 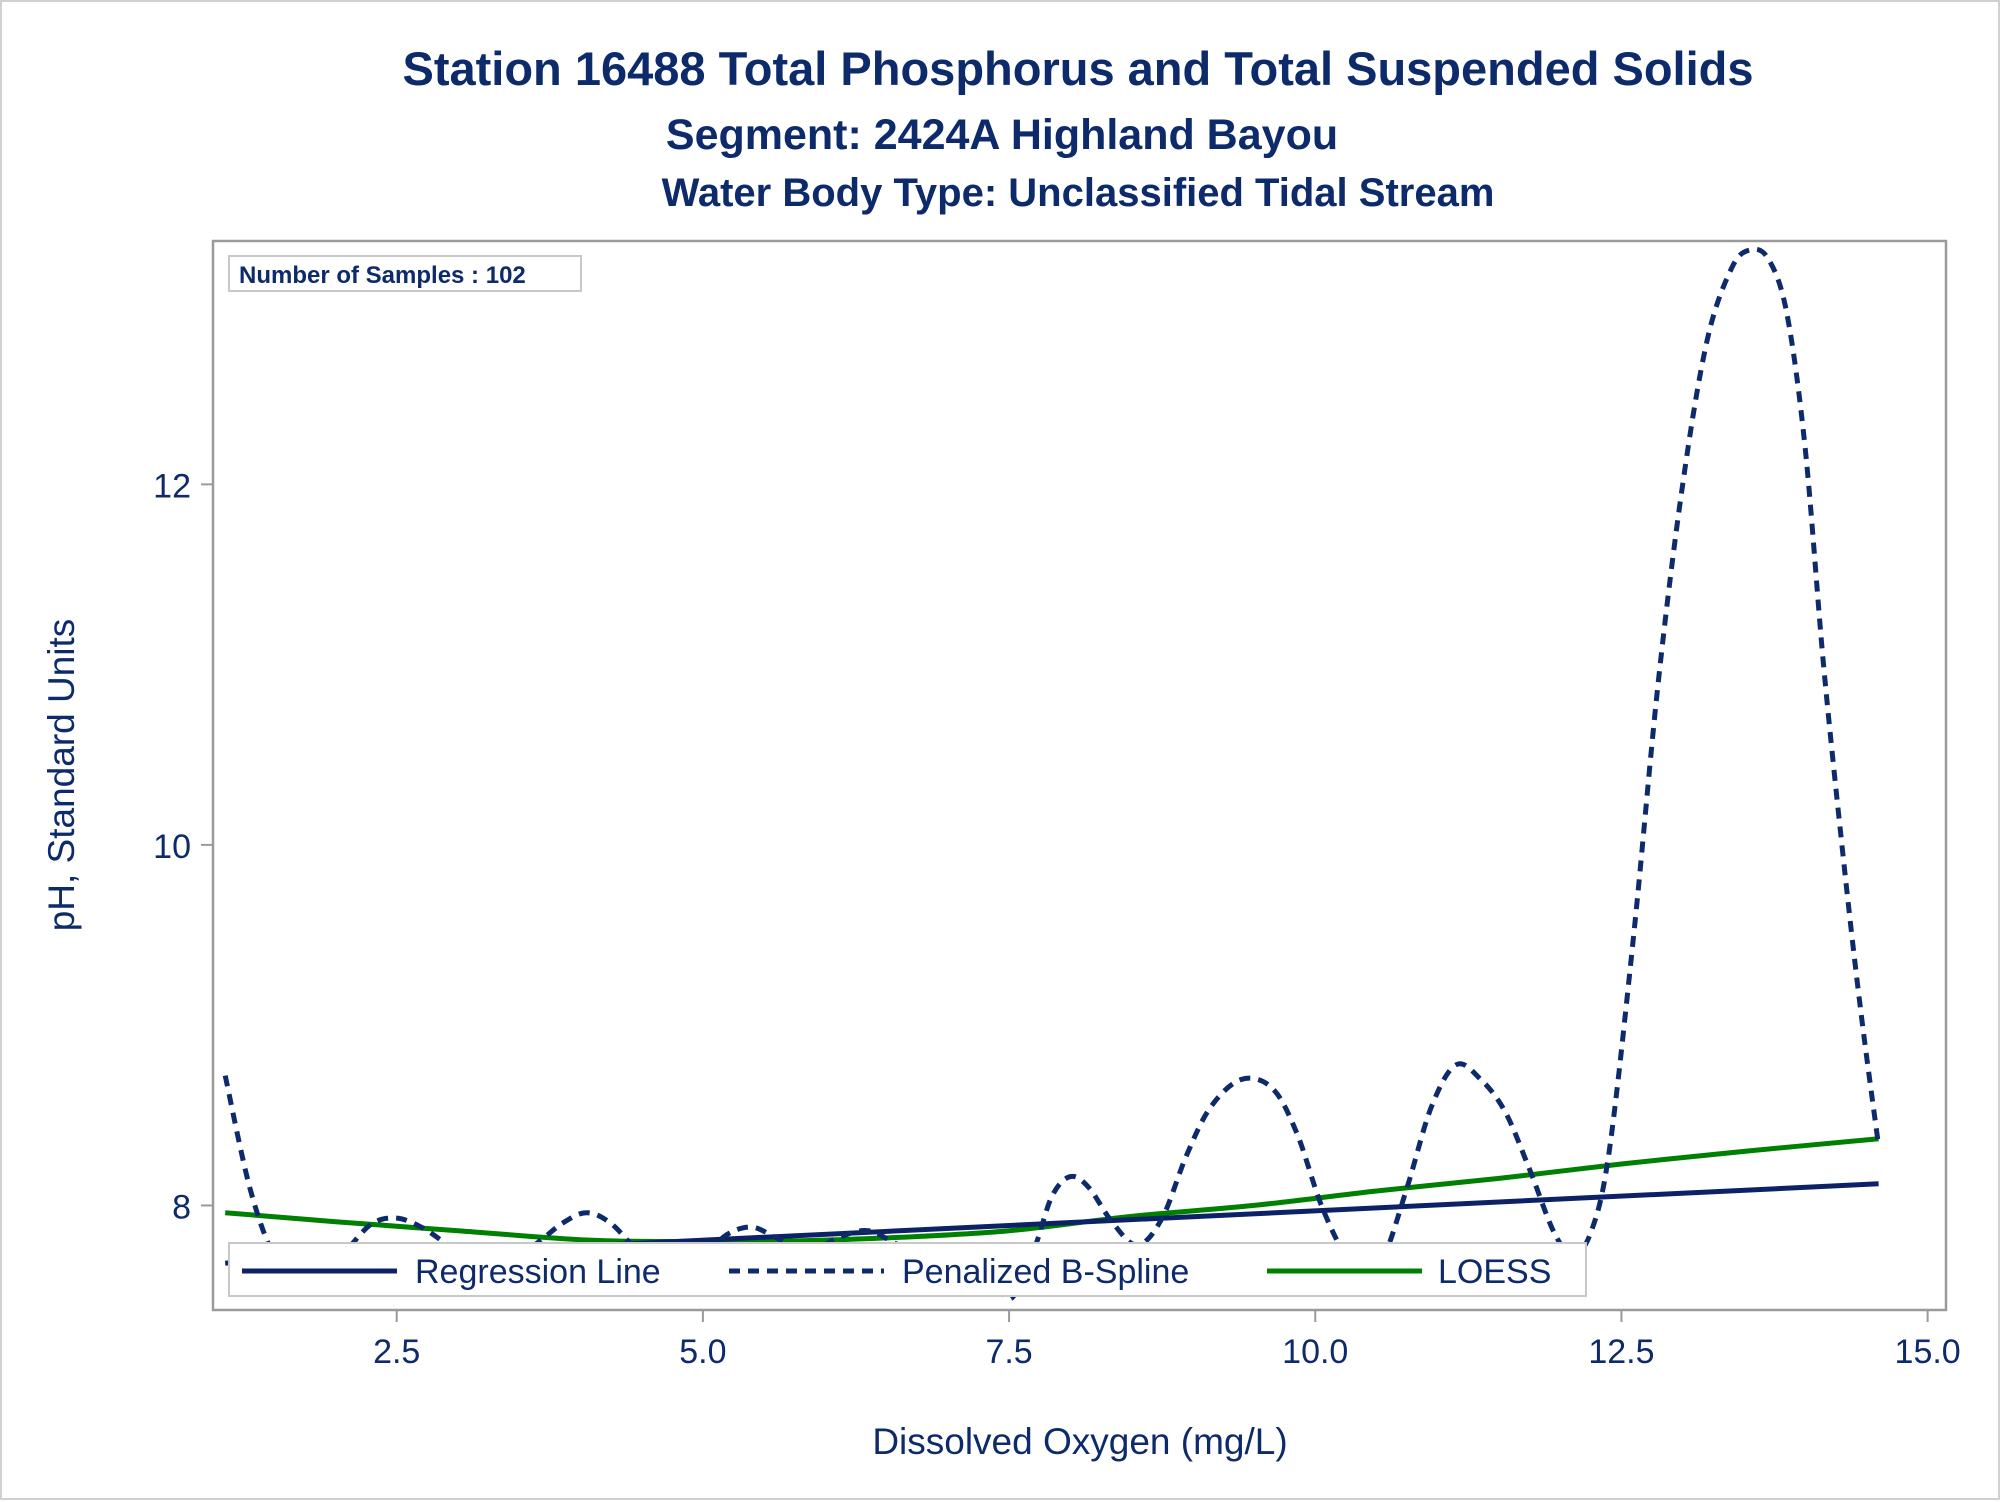 What do you see at coordinates (1079, 1441) in the screenshot?
I see `x-axis-label: Dissolved Oxygen (mg/L)` at bounding box center [1079, 1441].